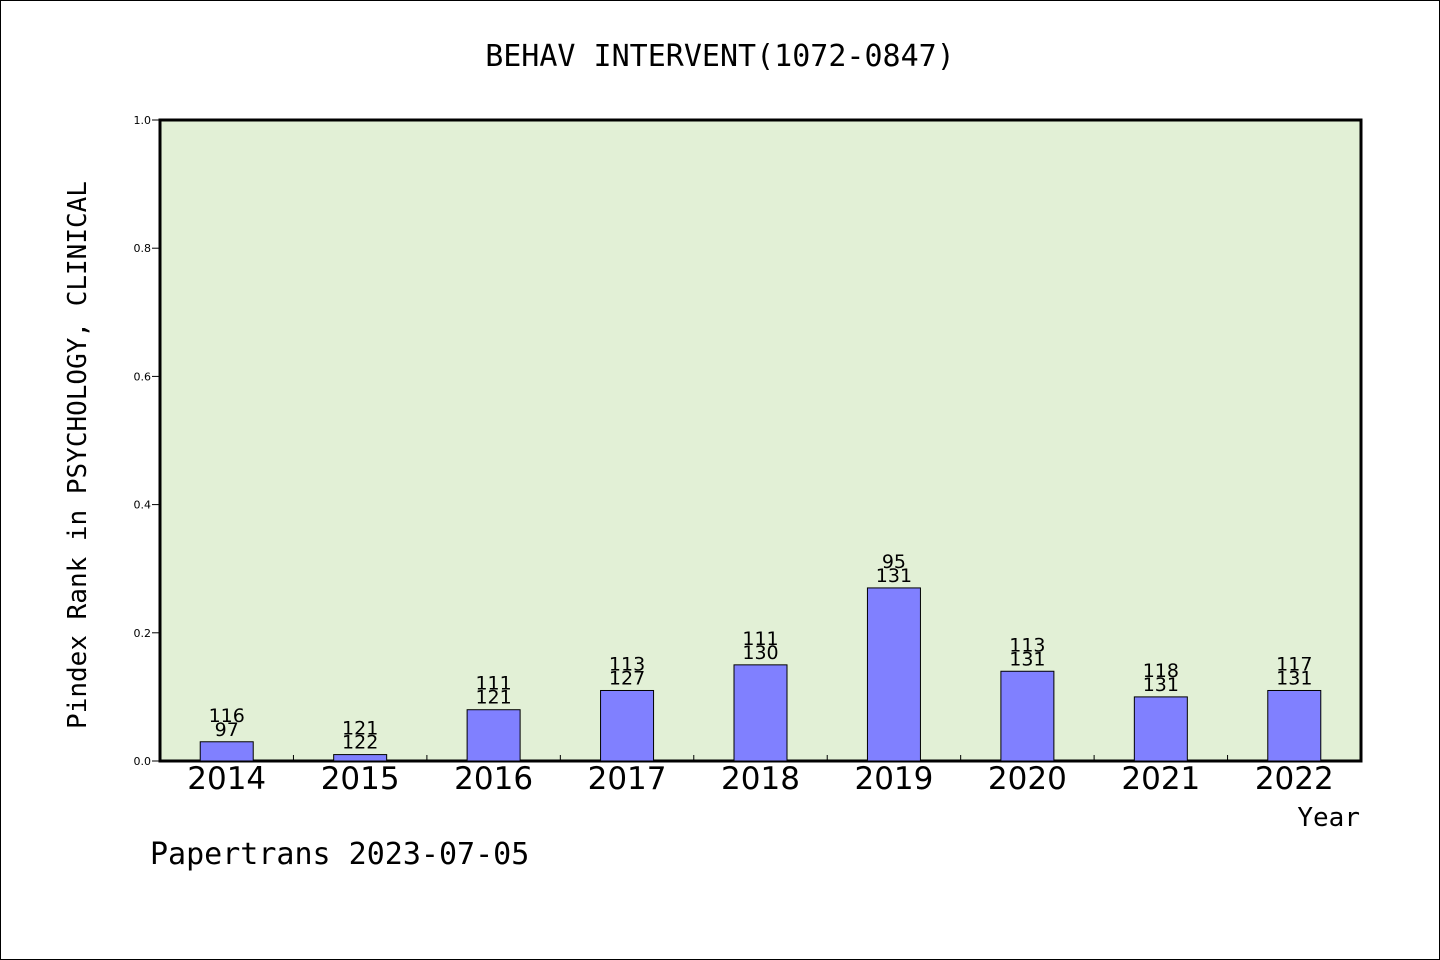 Image resolution: width=1440 pixels, height=960 pixels. I want to click on x-tick-label: 2018, so click(760, 779).